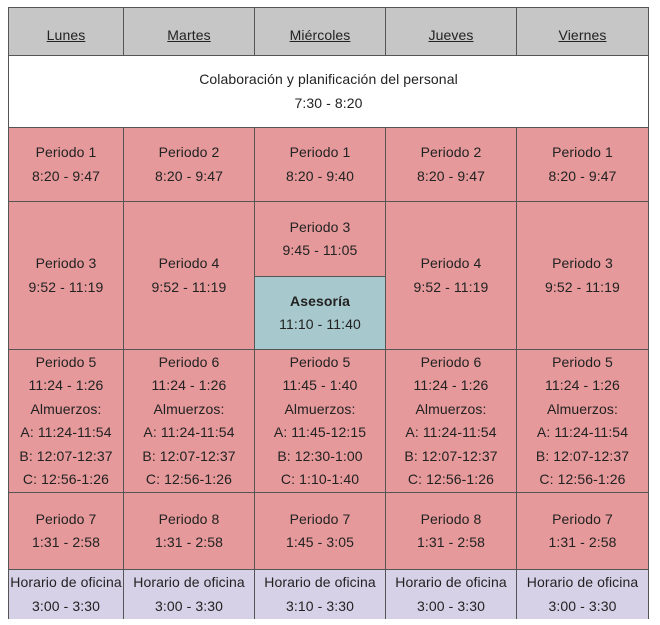 Image resolution: width=660 pixels, height=625 pixels. I want to click on day-header-viernes: Viernes, so click(582, 32).